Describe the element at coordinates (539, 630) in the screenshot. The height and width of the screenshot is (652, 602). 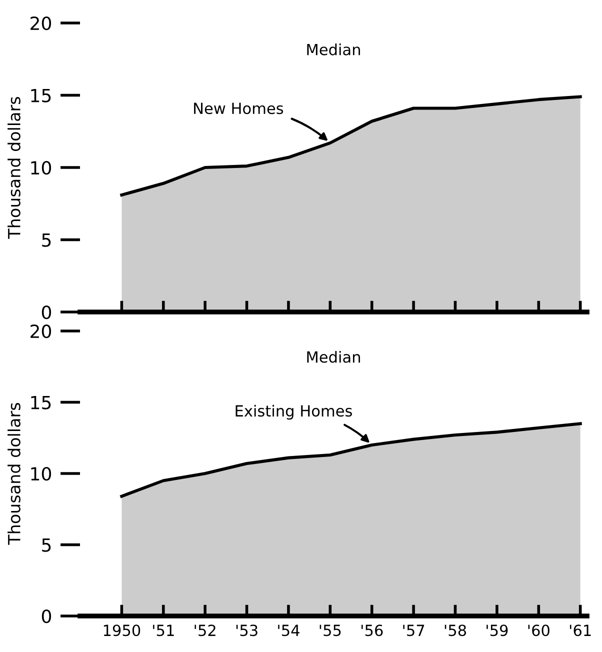
I see `x-tick-label: '60` at that location.